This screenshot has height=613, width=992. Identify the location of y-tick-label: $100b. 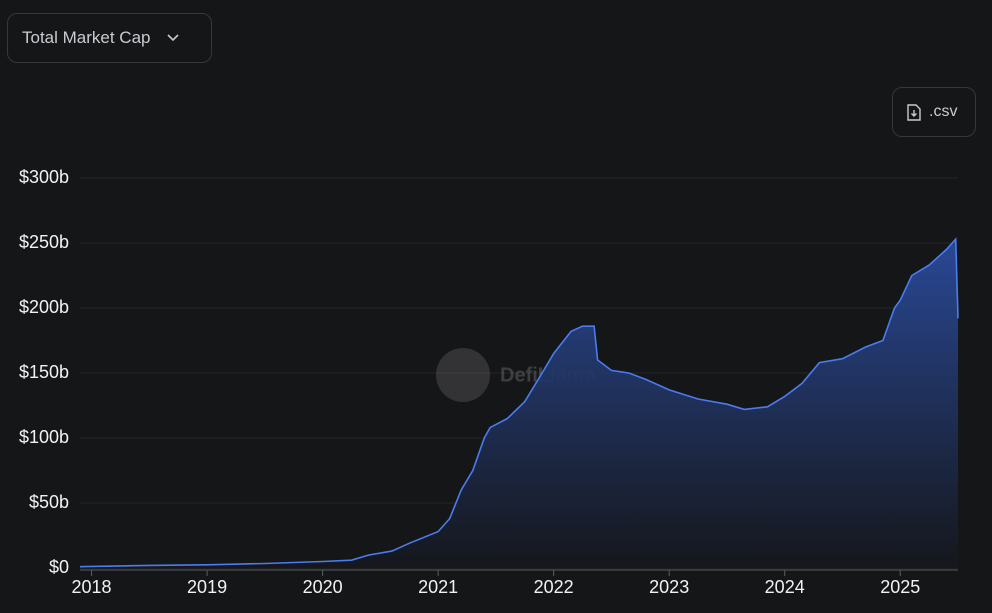
(44, 437).